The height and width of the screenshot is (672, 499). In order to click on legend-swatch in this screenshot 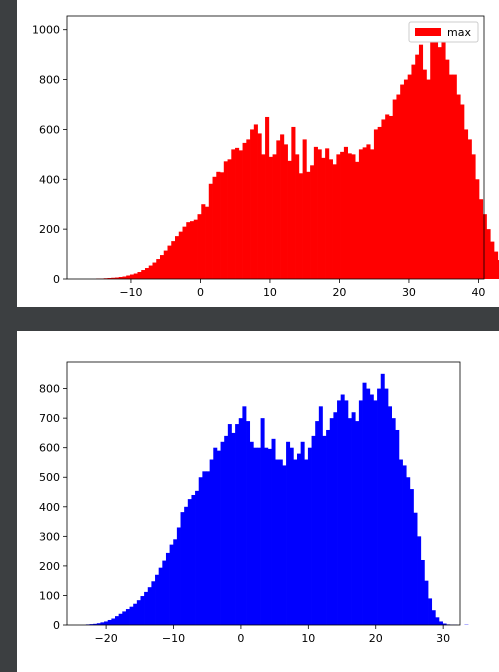, I will do `click(428, 32)`.